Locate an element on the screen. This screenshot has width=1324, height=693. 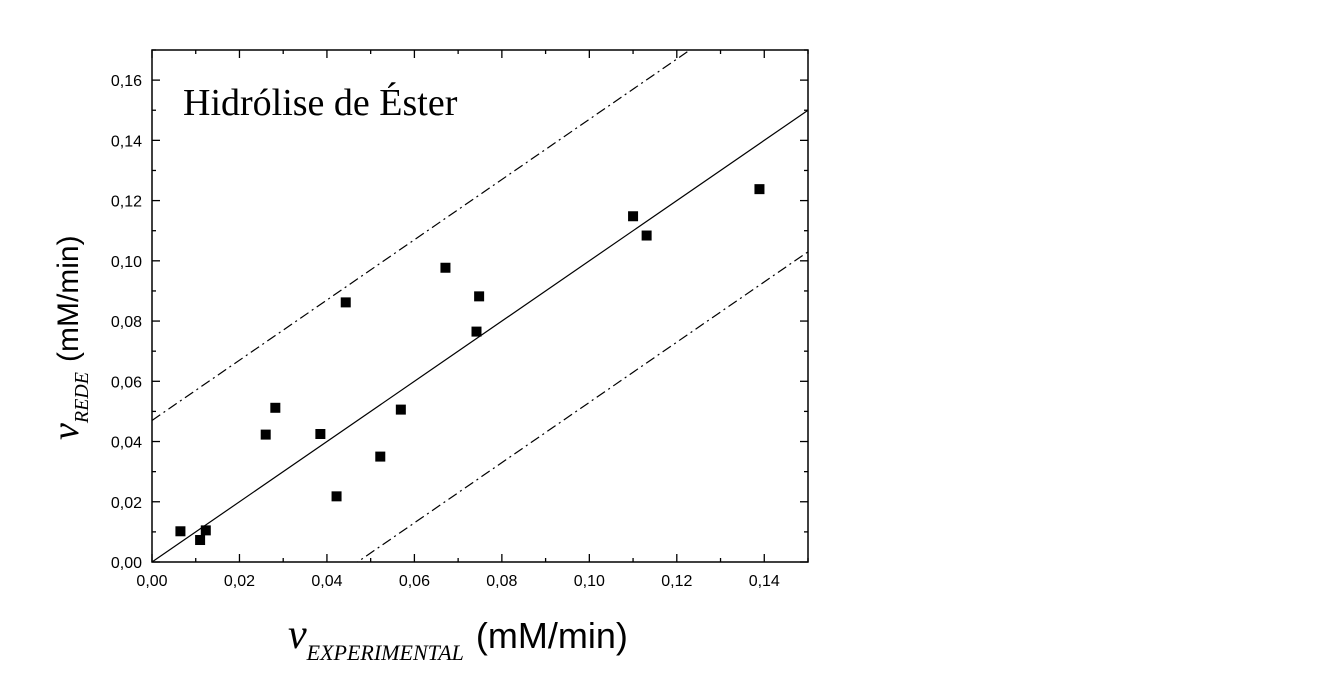
y-axis-label: vREDE (mM/min) is located at coordinates (69, 337).